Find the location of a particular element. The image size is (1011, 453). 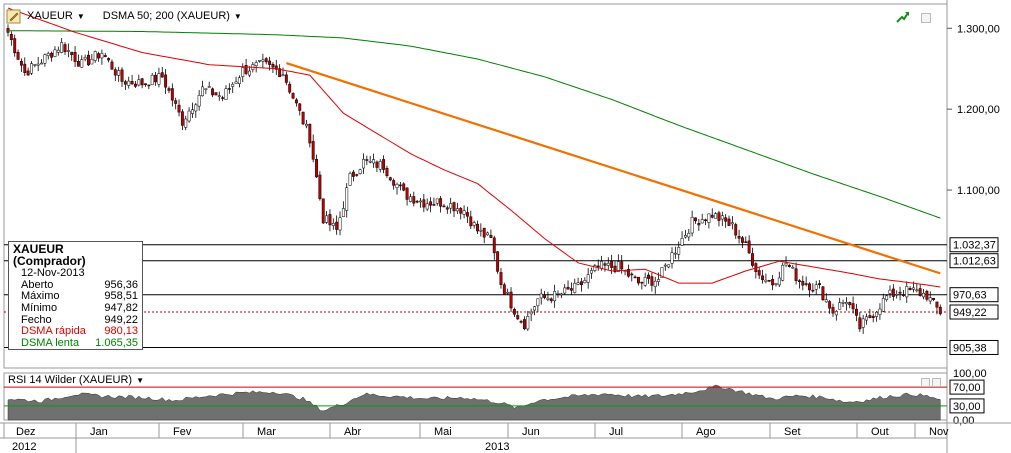

symbol-dropdown: XAUEUR ▼ is located at coordinates (56, 16).